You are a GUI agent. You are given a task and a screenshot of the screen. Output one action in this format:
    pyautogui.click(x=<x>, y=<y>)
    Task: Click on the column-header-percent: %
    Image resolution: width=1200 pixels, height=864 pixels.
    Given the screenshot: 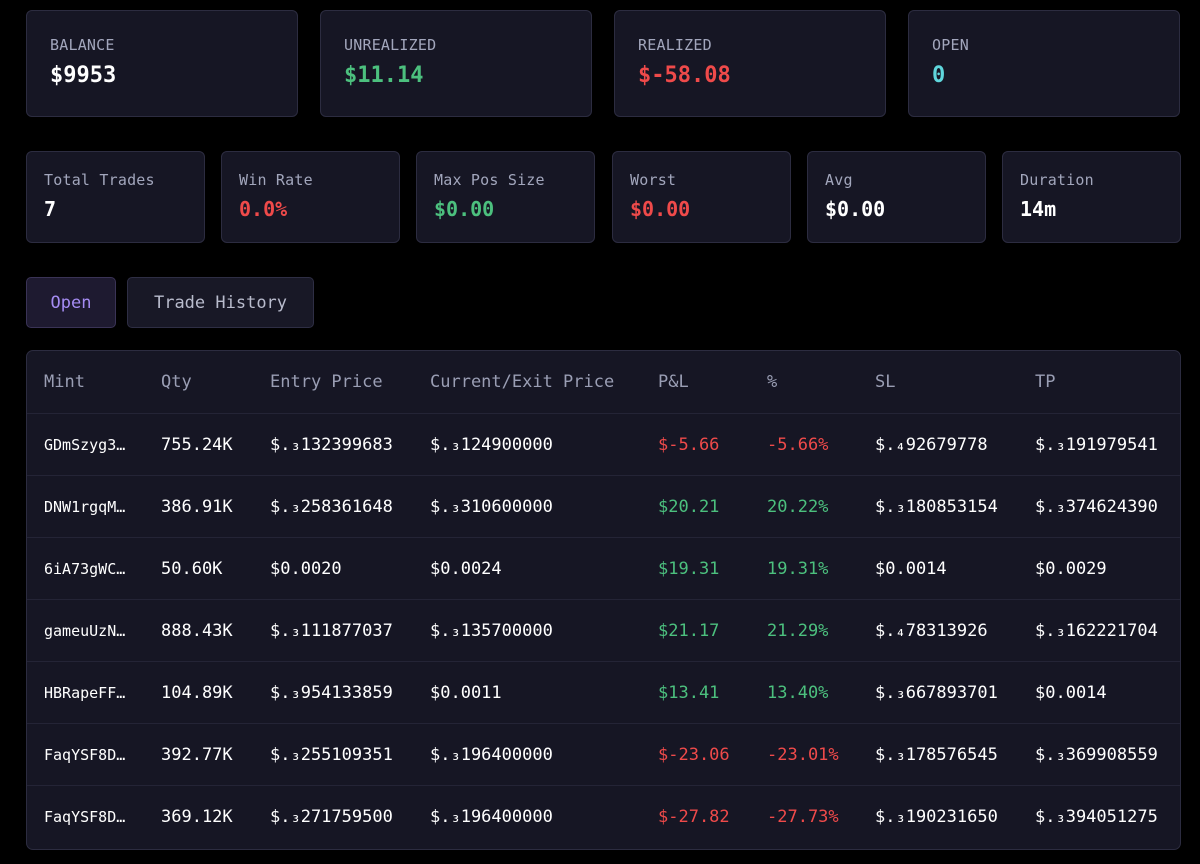 What is the action you would take?
    pyautogui.click(x=772, y=382)
    